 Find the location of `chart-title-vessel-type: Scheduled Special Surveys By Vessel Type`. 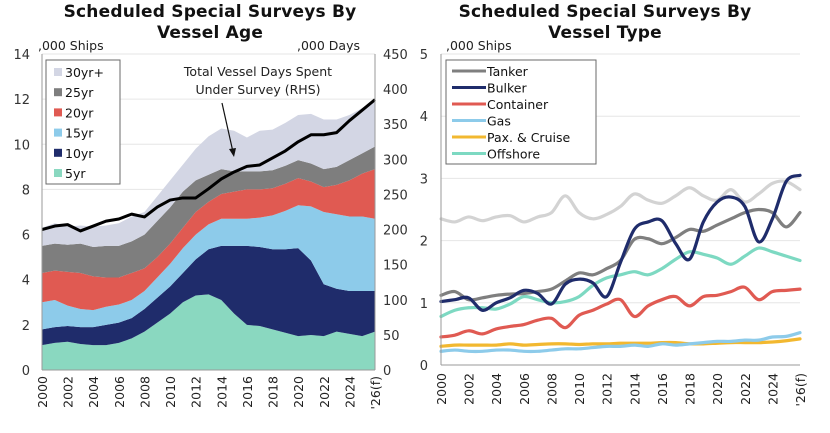

chart-title-vessel-type: Scheduled Special Surveys By Vessel Type is located at coordinates (605, 23).